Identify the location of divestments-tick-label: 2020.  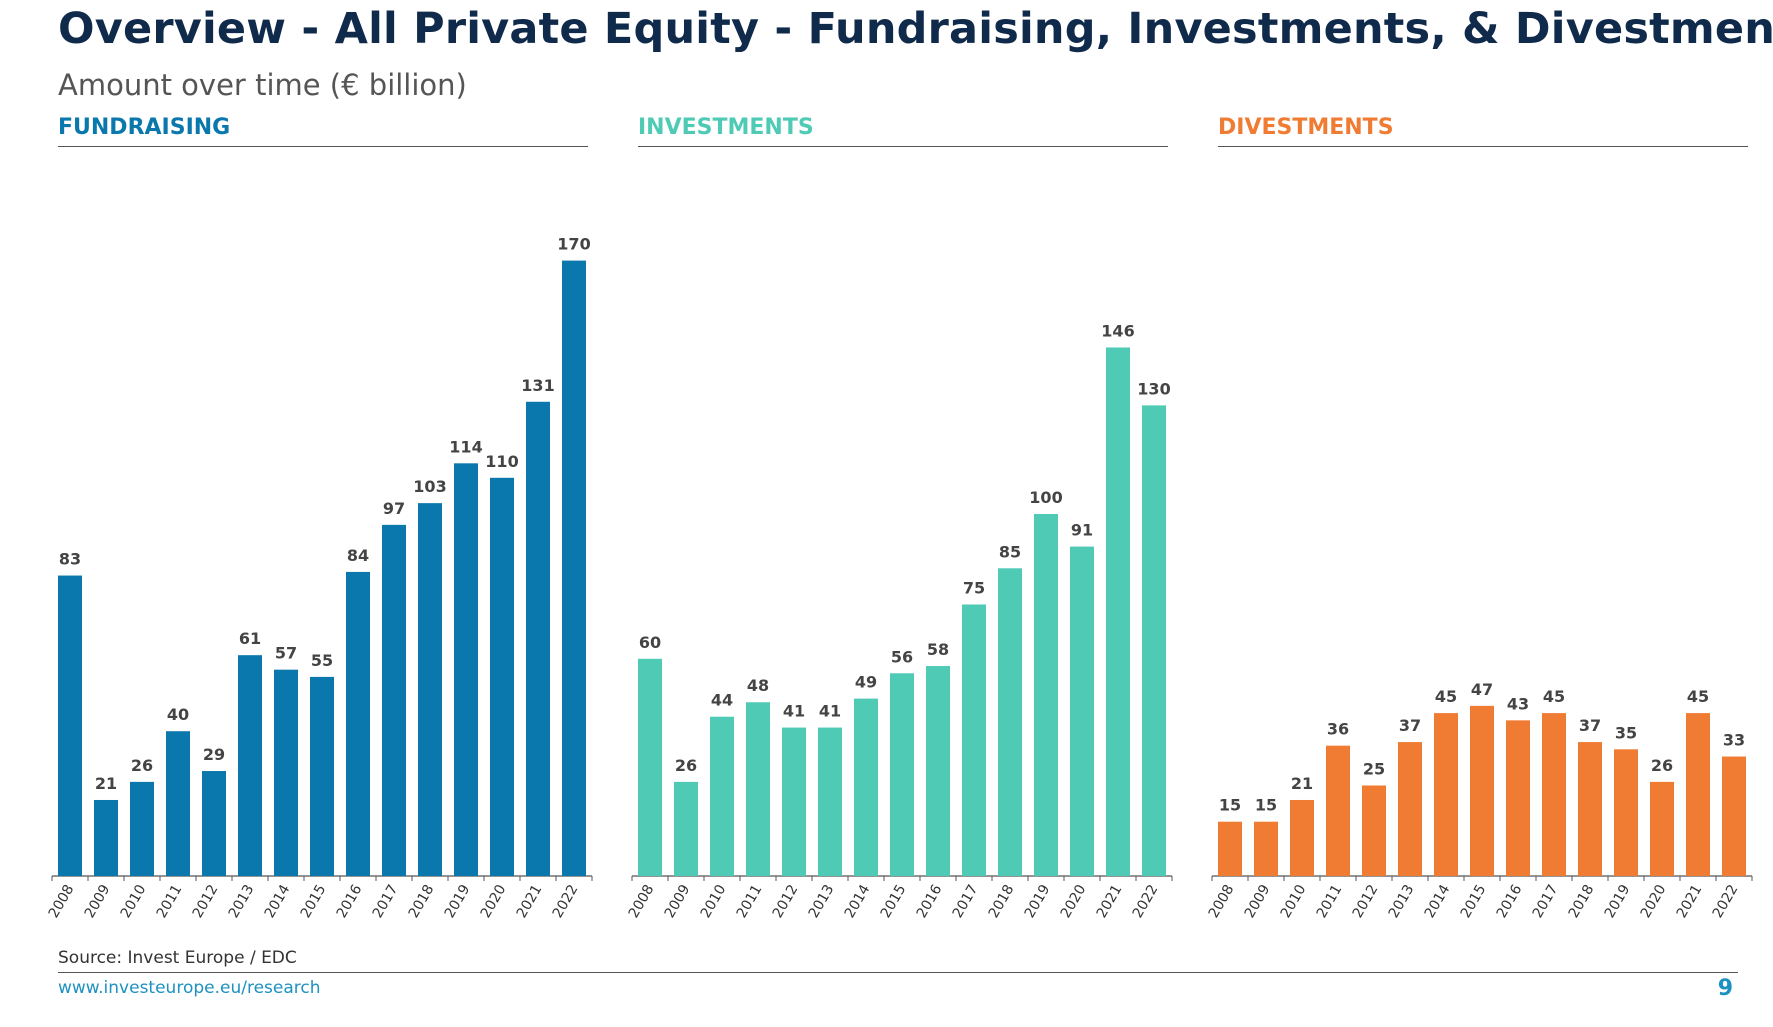
(1654, 901).